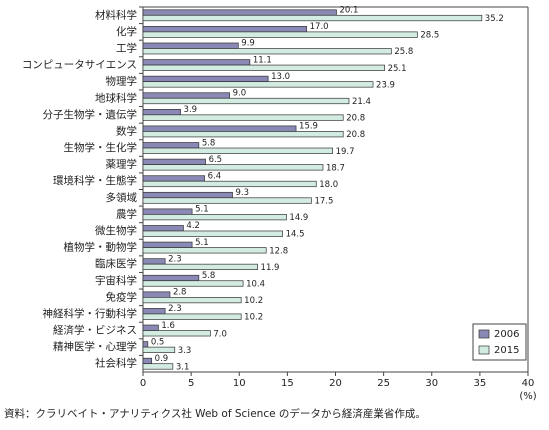  I want to click on value-label: 3.1, so click(183, 367).